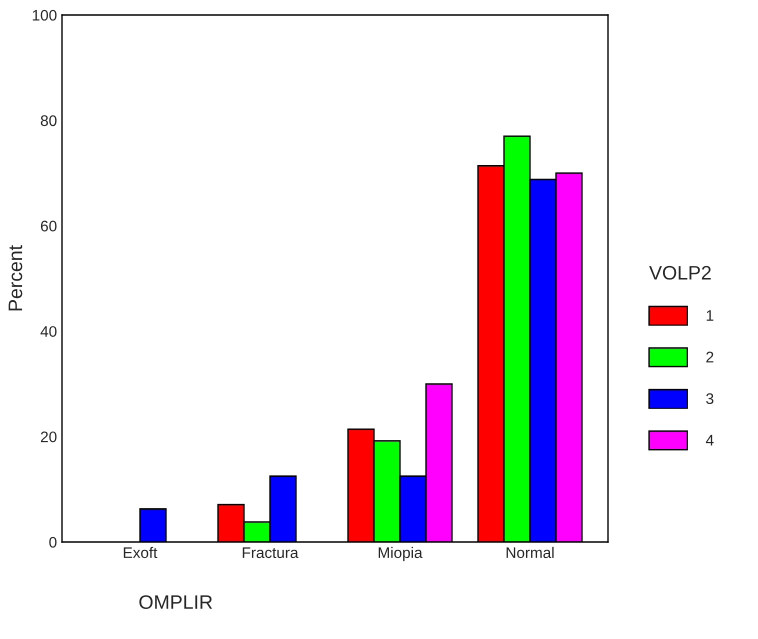 This screenshot has height=639, width=758. What do you see at coordinates (680, 273) in the screenshot?
I see `legend-title: VOLP2` at bounding box center [680, 273].